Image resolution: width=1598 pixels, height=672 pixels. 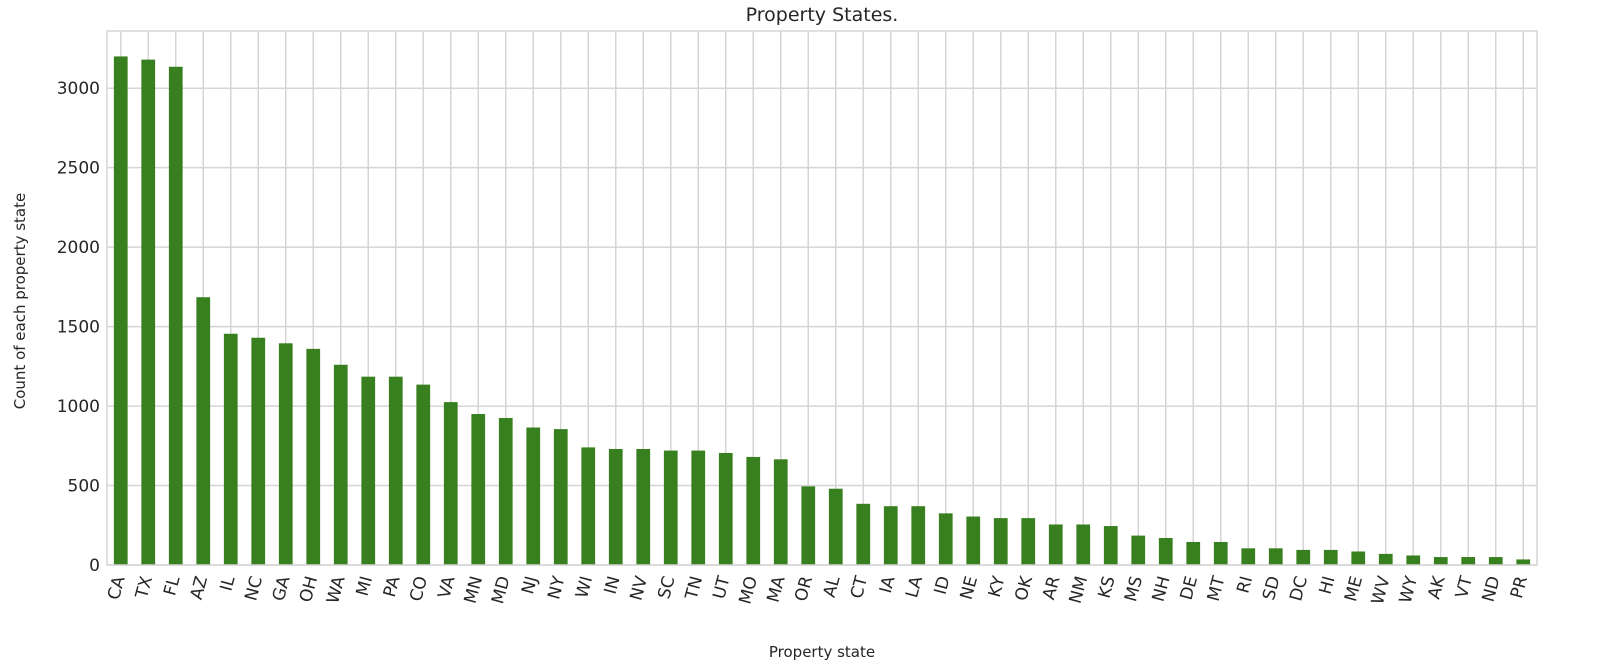 What do you see at coordinates (997, 587) in the screenshot?
I see `x-tick-label: KY` at bounding box center [997, 587].